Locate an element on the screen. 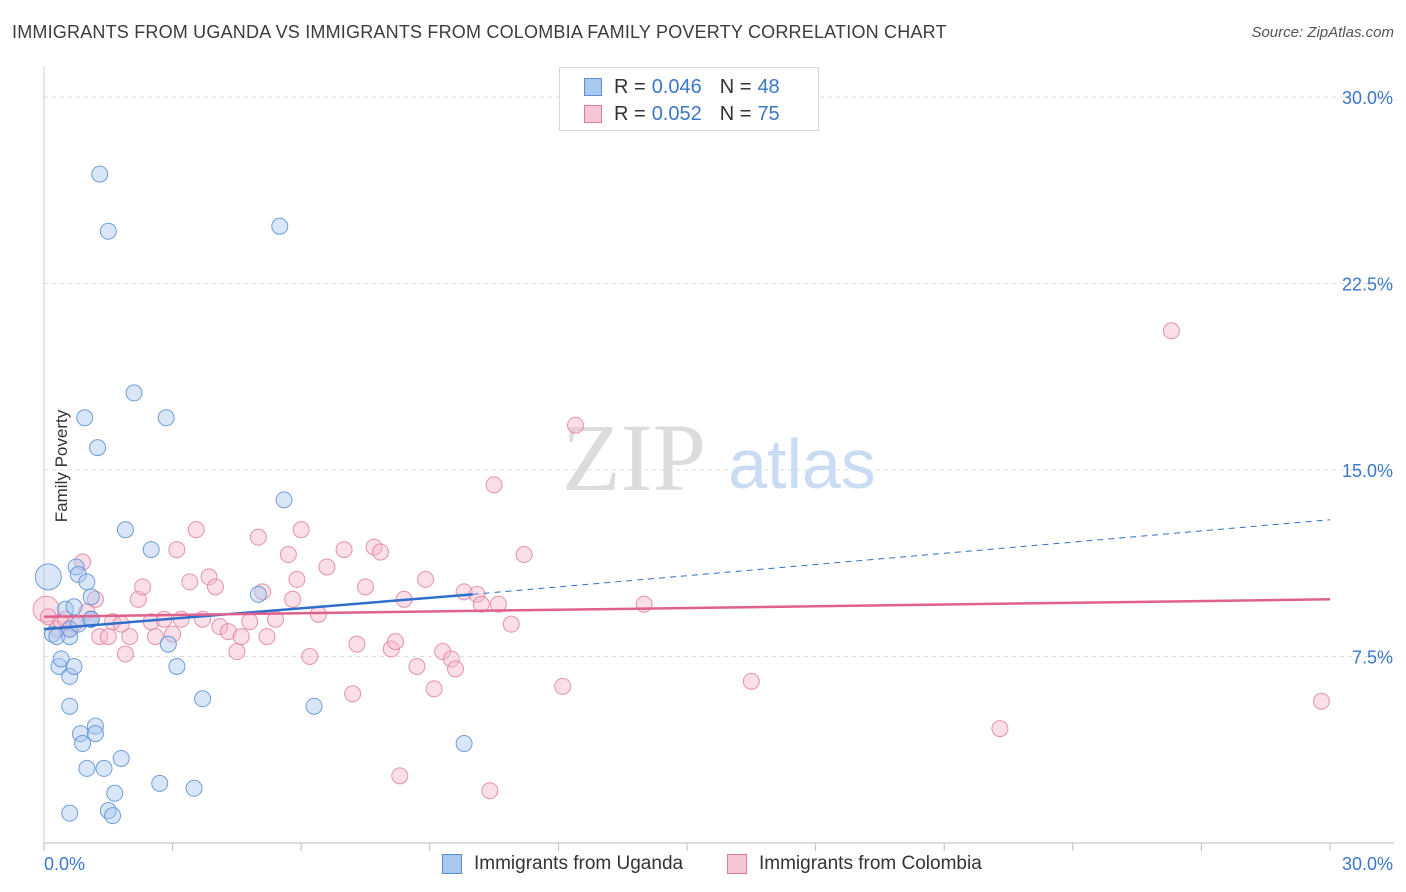 Image resolution: width=1406 pixels, height=892 pixels. legend-n-value-colombia: 75 is located at coordinates (768, 113).